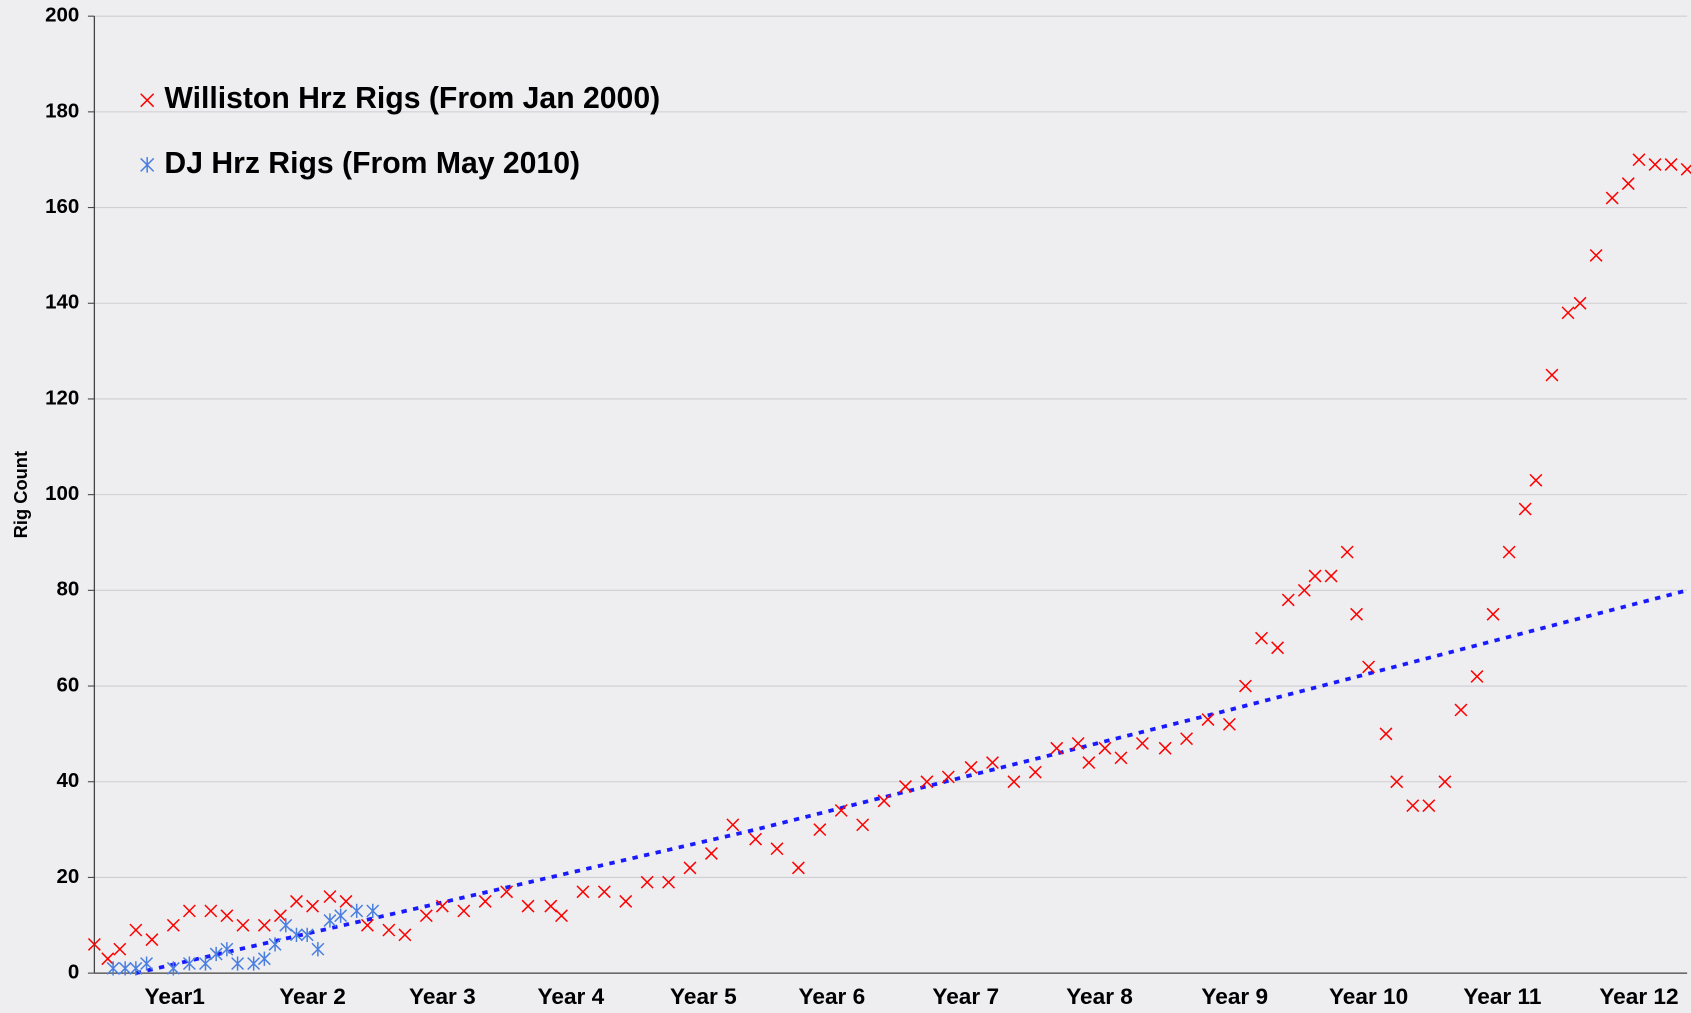 The image size is (1691, 1013). Describe the element at coordinates (73, 972) in the screenshot. I see `y-tick-label: 0` at that location.